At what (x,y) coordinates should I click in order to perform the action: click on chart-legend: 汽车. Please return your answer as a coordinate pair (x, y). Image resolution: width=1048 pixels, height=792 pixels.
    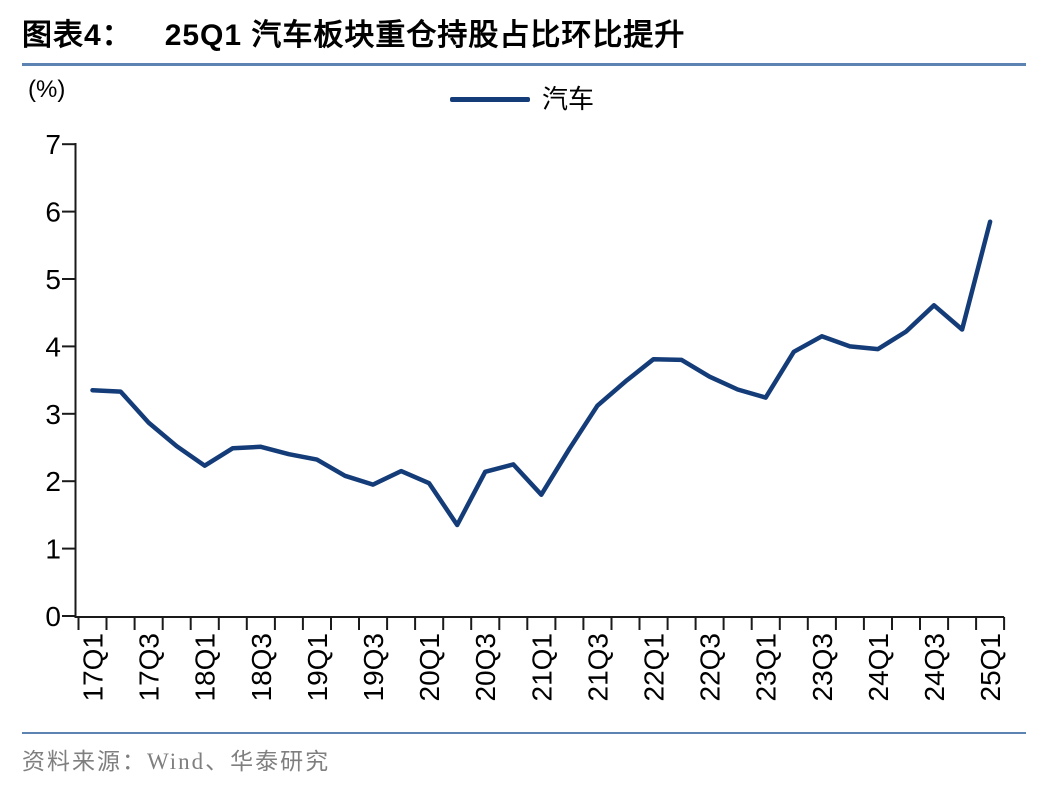
    Looking at the image, I should click on (522, 99).